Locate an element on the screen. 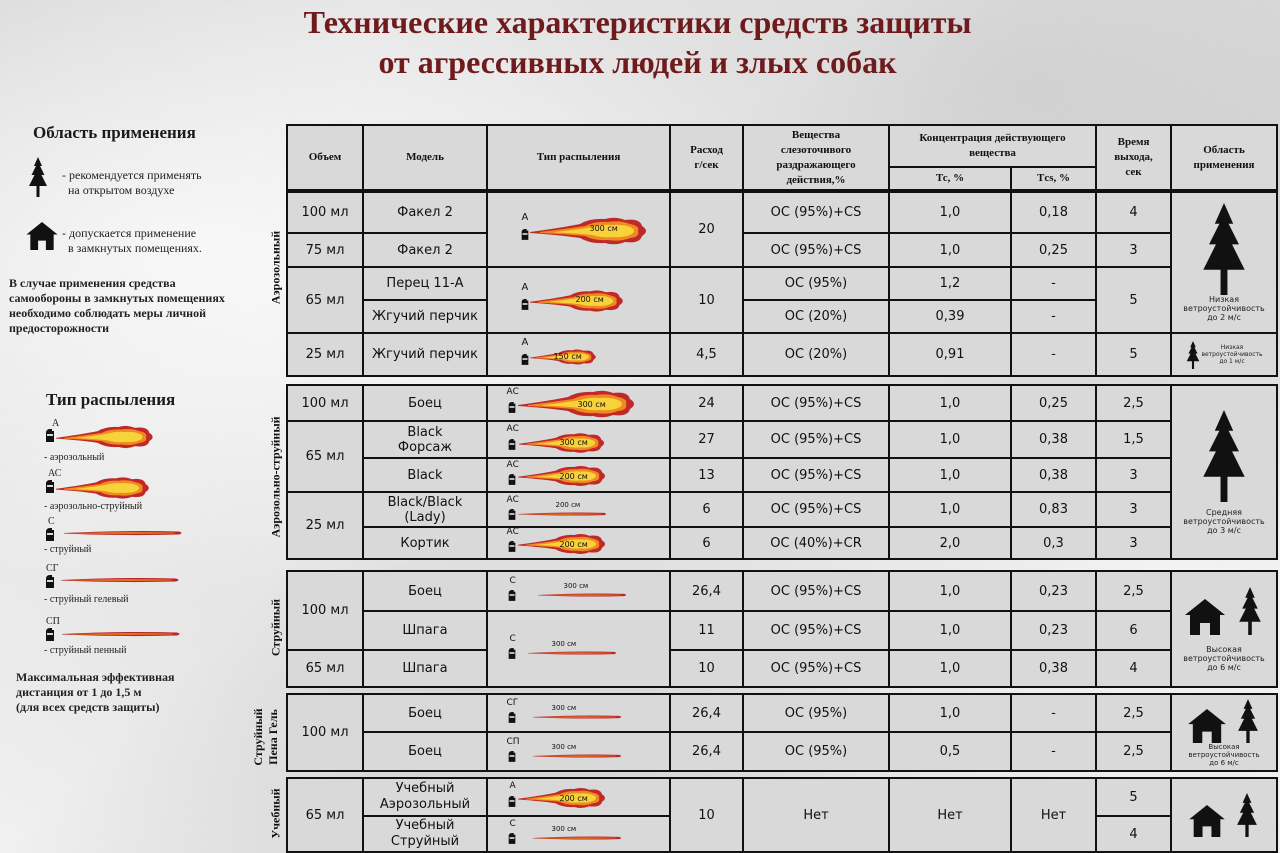 The image size is (1280, 853). model-cell: Перец 11-А is located at coordinates (425, 283).